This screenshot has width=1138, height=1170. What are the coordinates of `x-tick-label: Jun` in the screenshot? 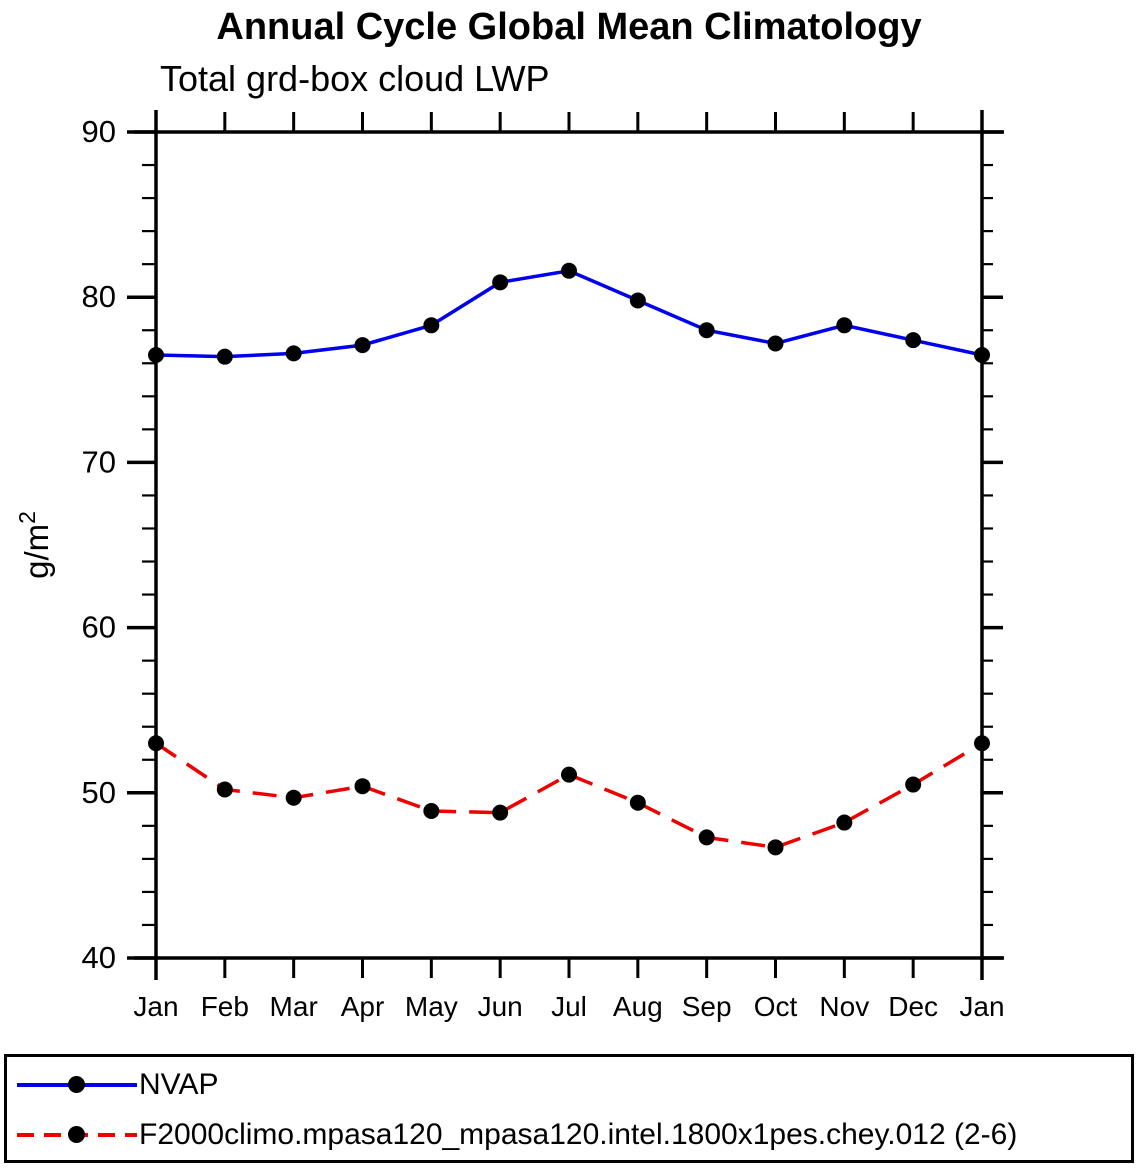 It's located at (500, 1006).